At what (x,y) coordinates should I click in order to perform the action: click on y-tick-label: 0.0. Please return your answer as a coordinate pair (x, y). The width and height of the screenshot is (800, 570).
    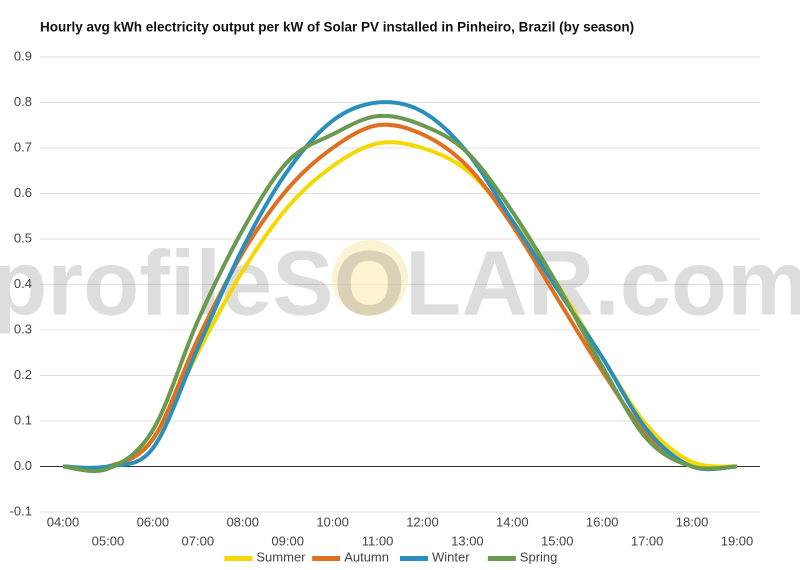
    Looking at the image, I should click on (23, 465).